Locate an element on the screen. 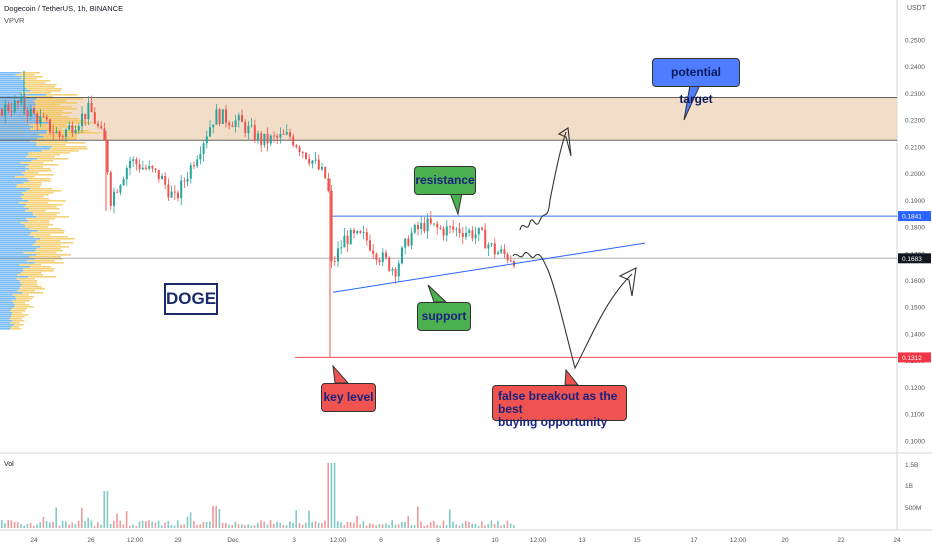  resistance-pointer is located at coordinates (456, 204).